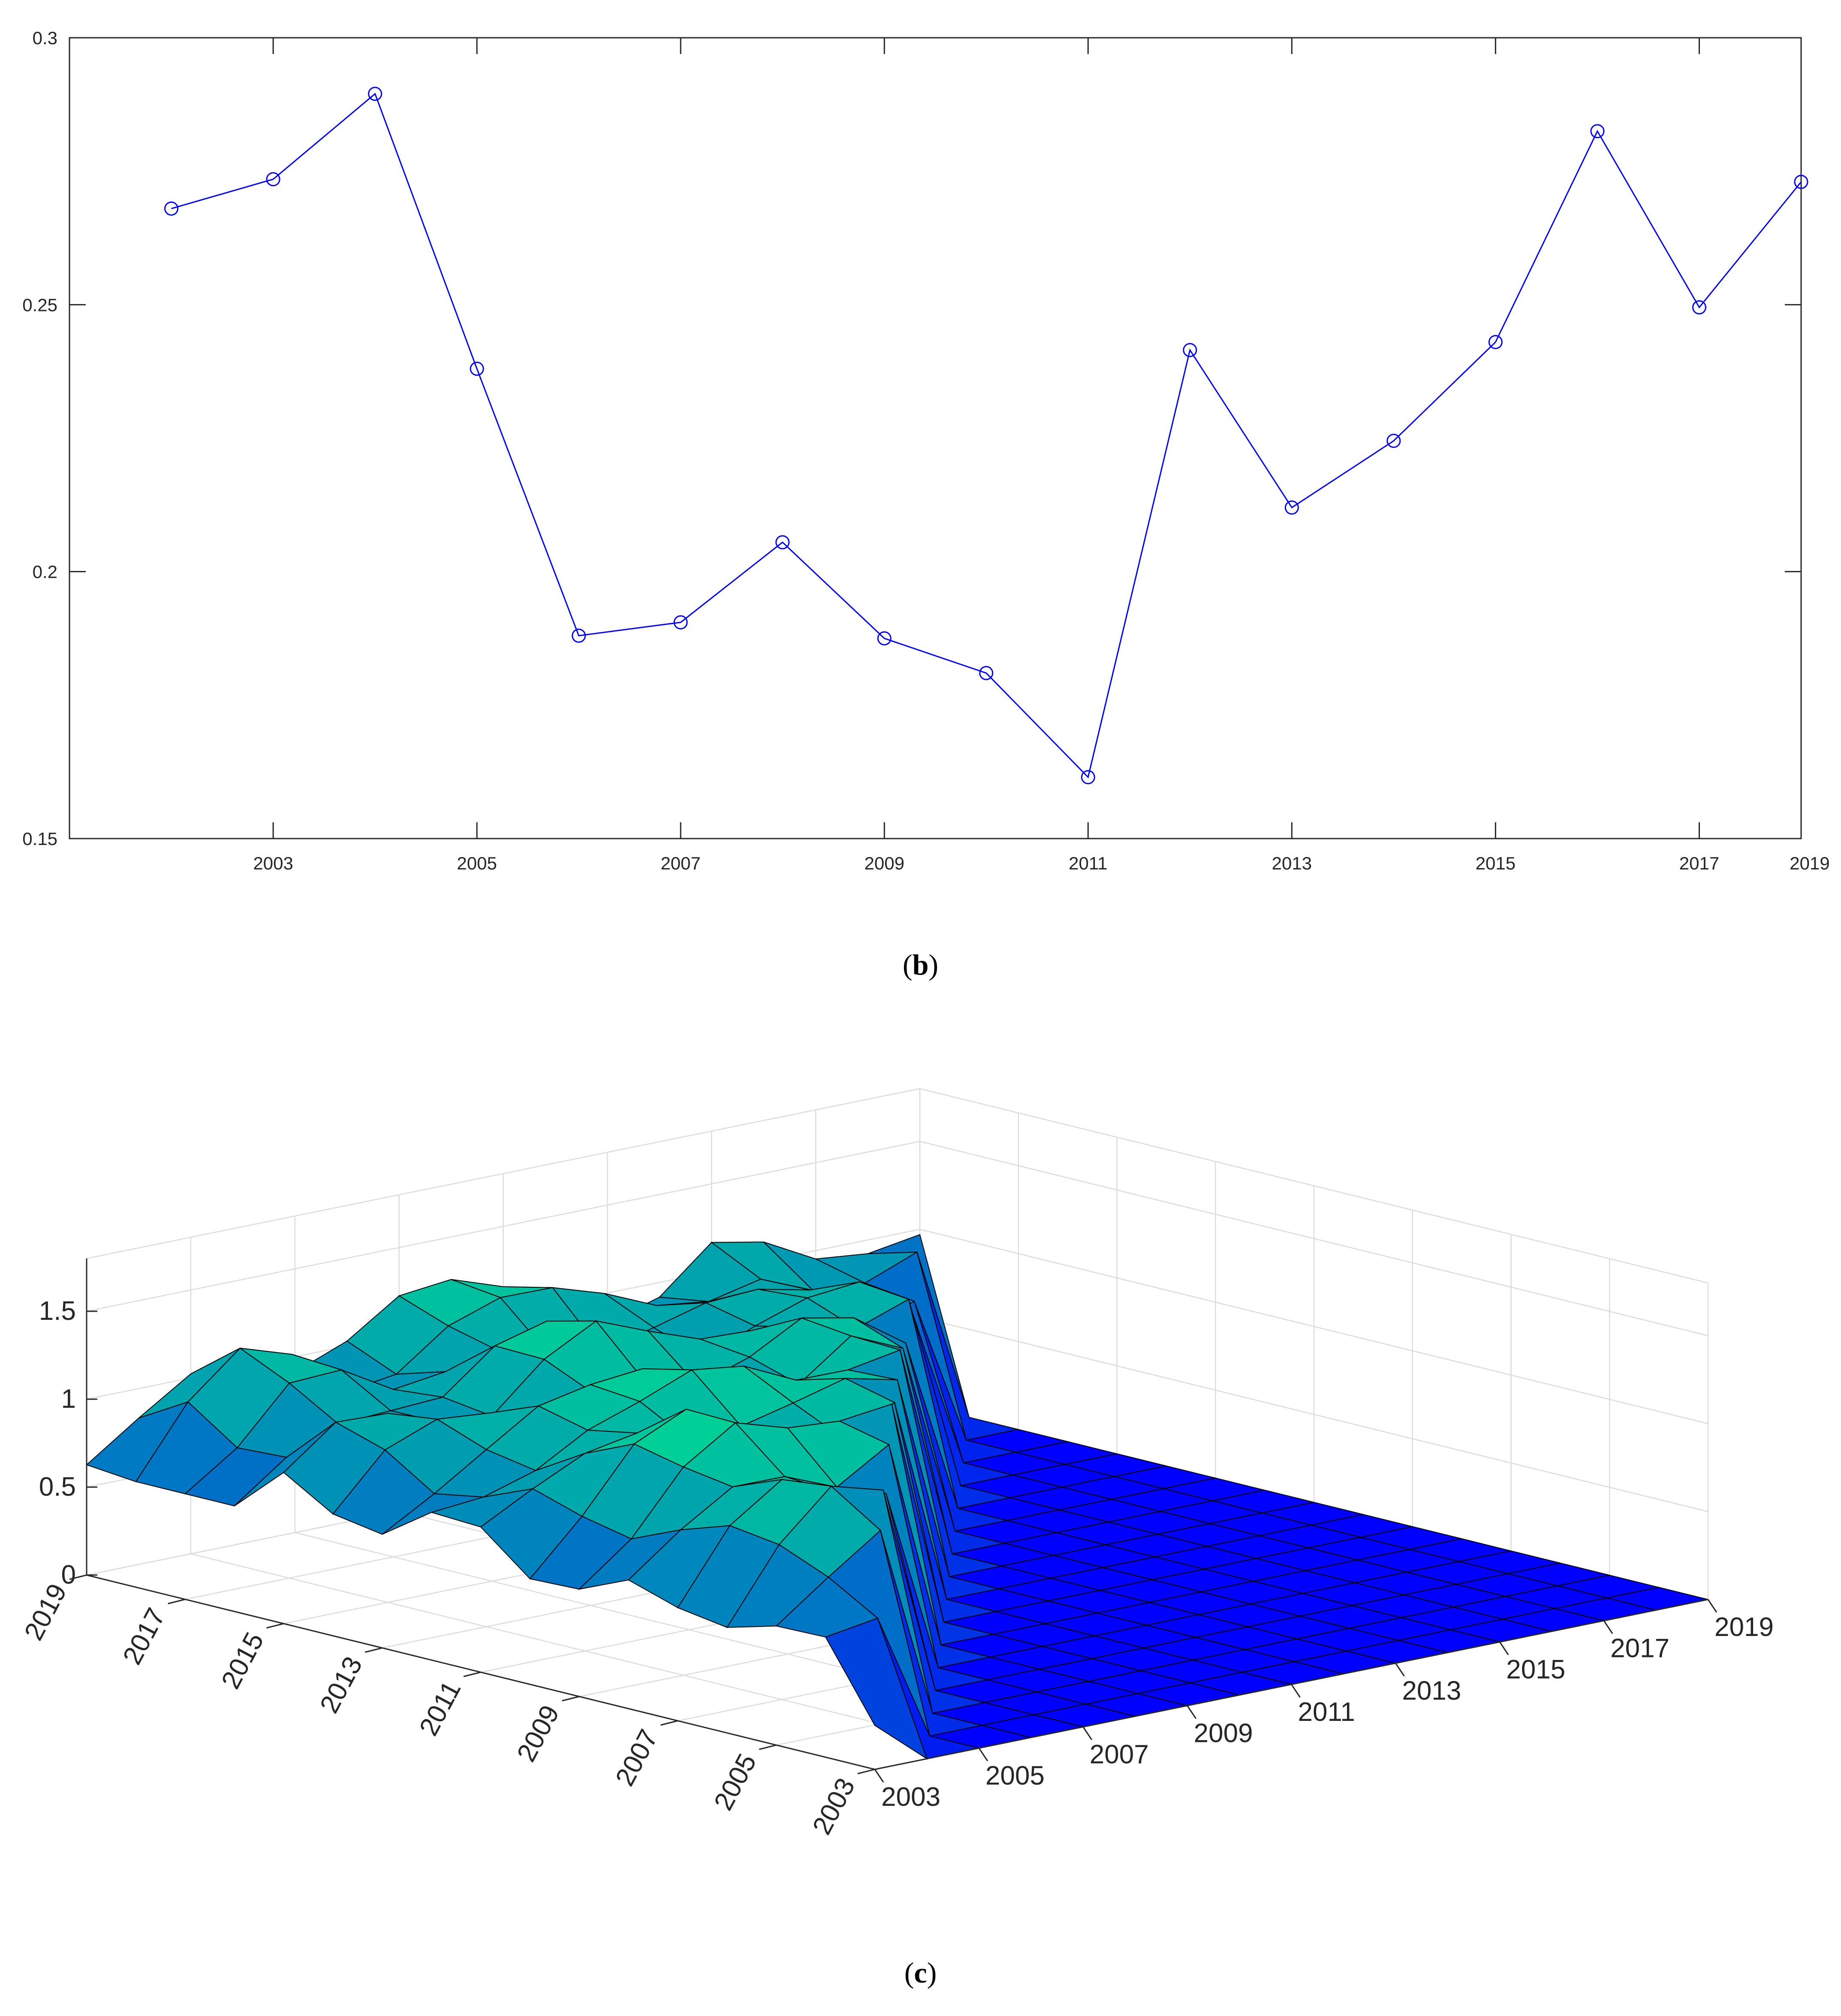 The image size is (1841, 2016). I want to click on y-tick-label: 2005, so click(735, 1782).